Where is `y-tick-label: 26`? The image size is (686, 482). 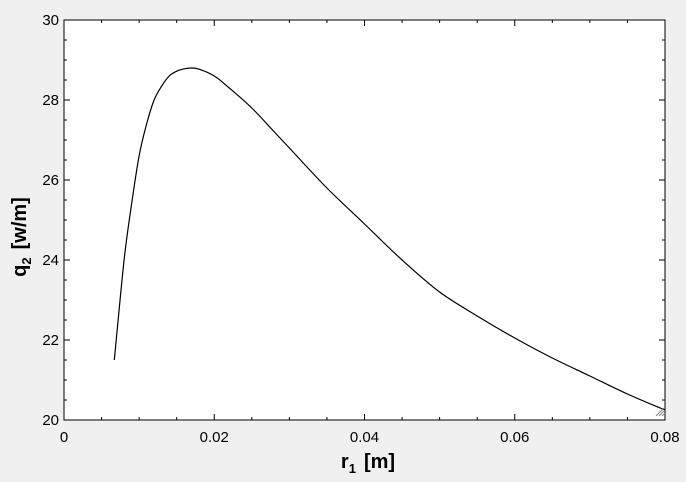
y-tick-label: 26 is located at coordinates (50, 180).